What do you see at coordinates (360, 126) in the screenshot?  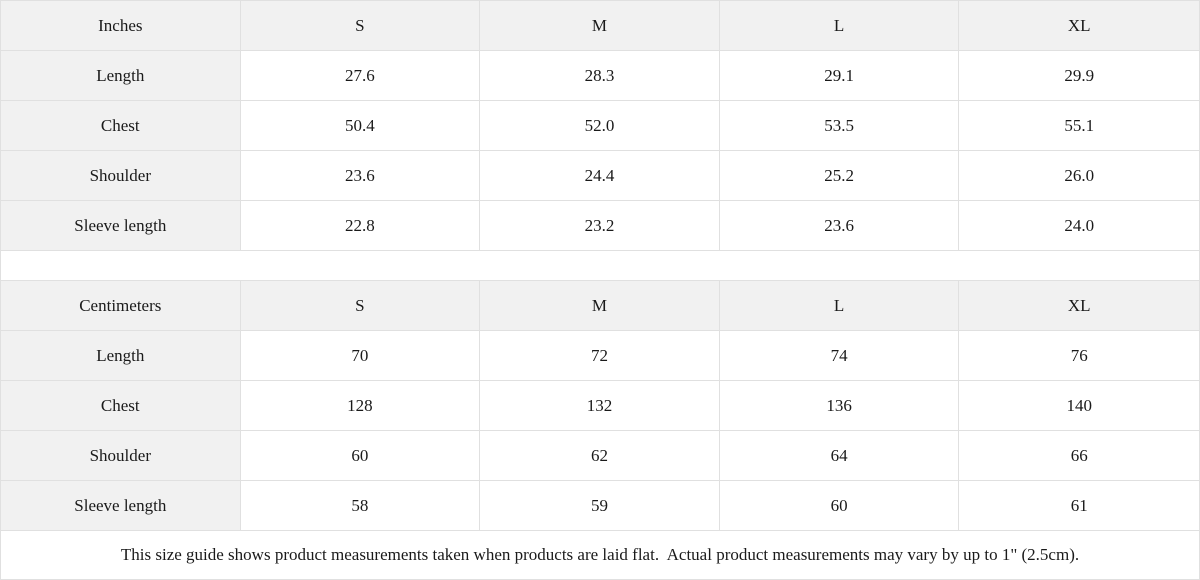 I see `value-cell: 50.4` at bounding box center [360, 126].